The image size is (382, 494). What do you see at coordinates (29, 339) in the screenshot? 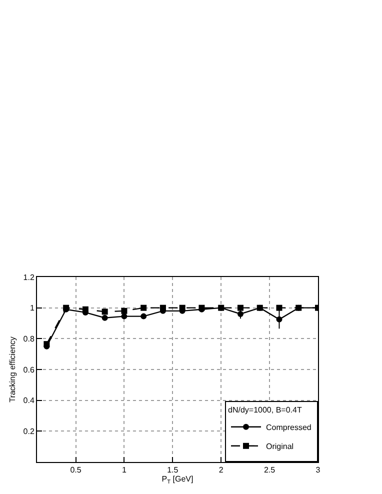
I see `y-tick-label: 0.8` at bounding box center [29, 339].